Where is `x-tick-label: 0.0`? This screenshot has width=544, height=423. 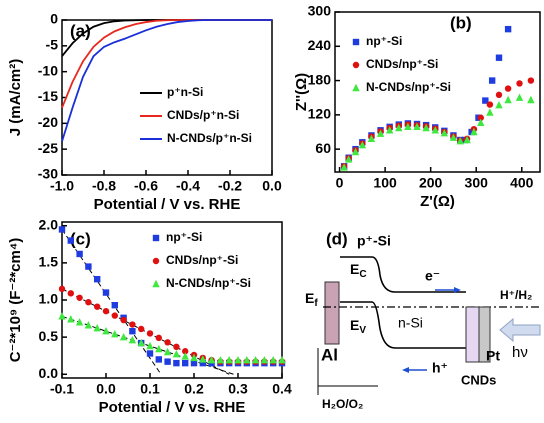
x-tick-label: 0.0 is located at coordinates (106, 389).